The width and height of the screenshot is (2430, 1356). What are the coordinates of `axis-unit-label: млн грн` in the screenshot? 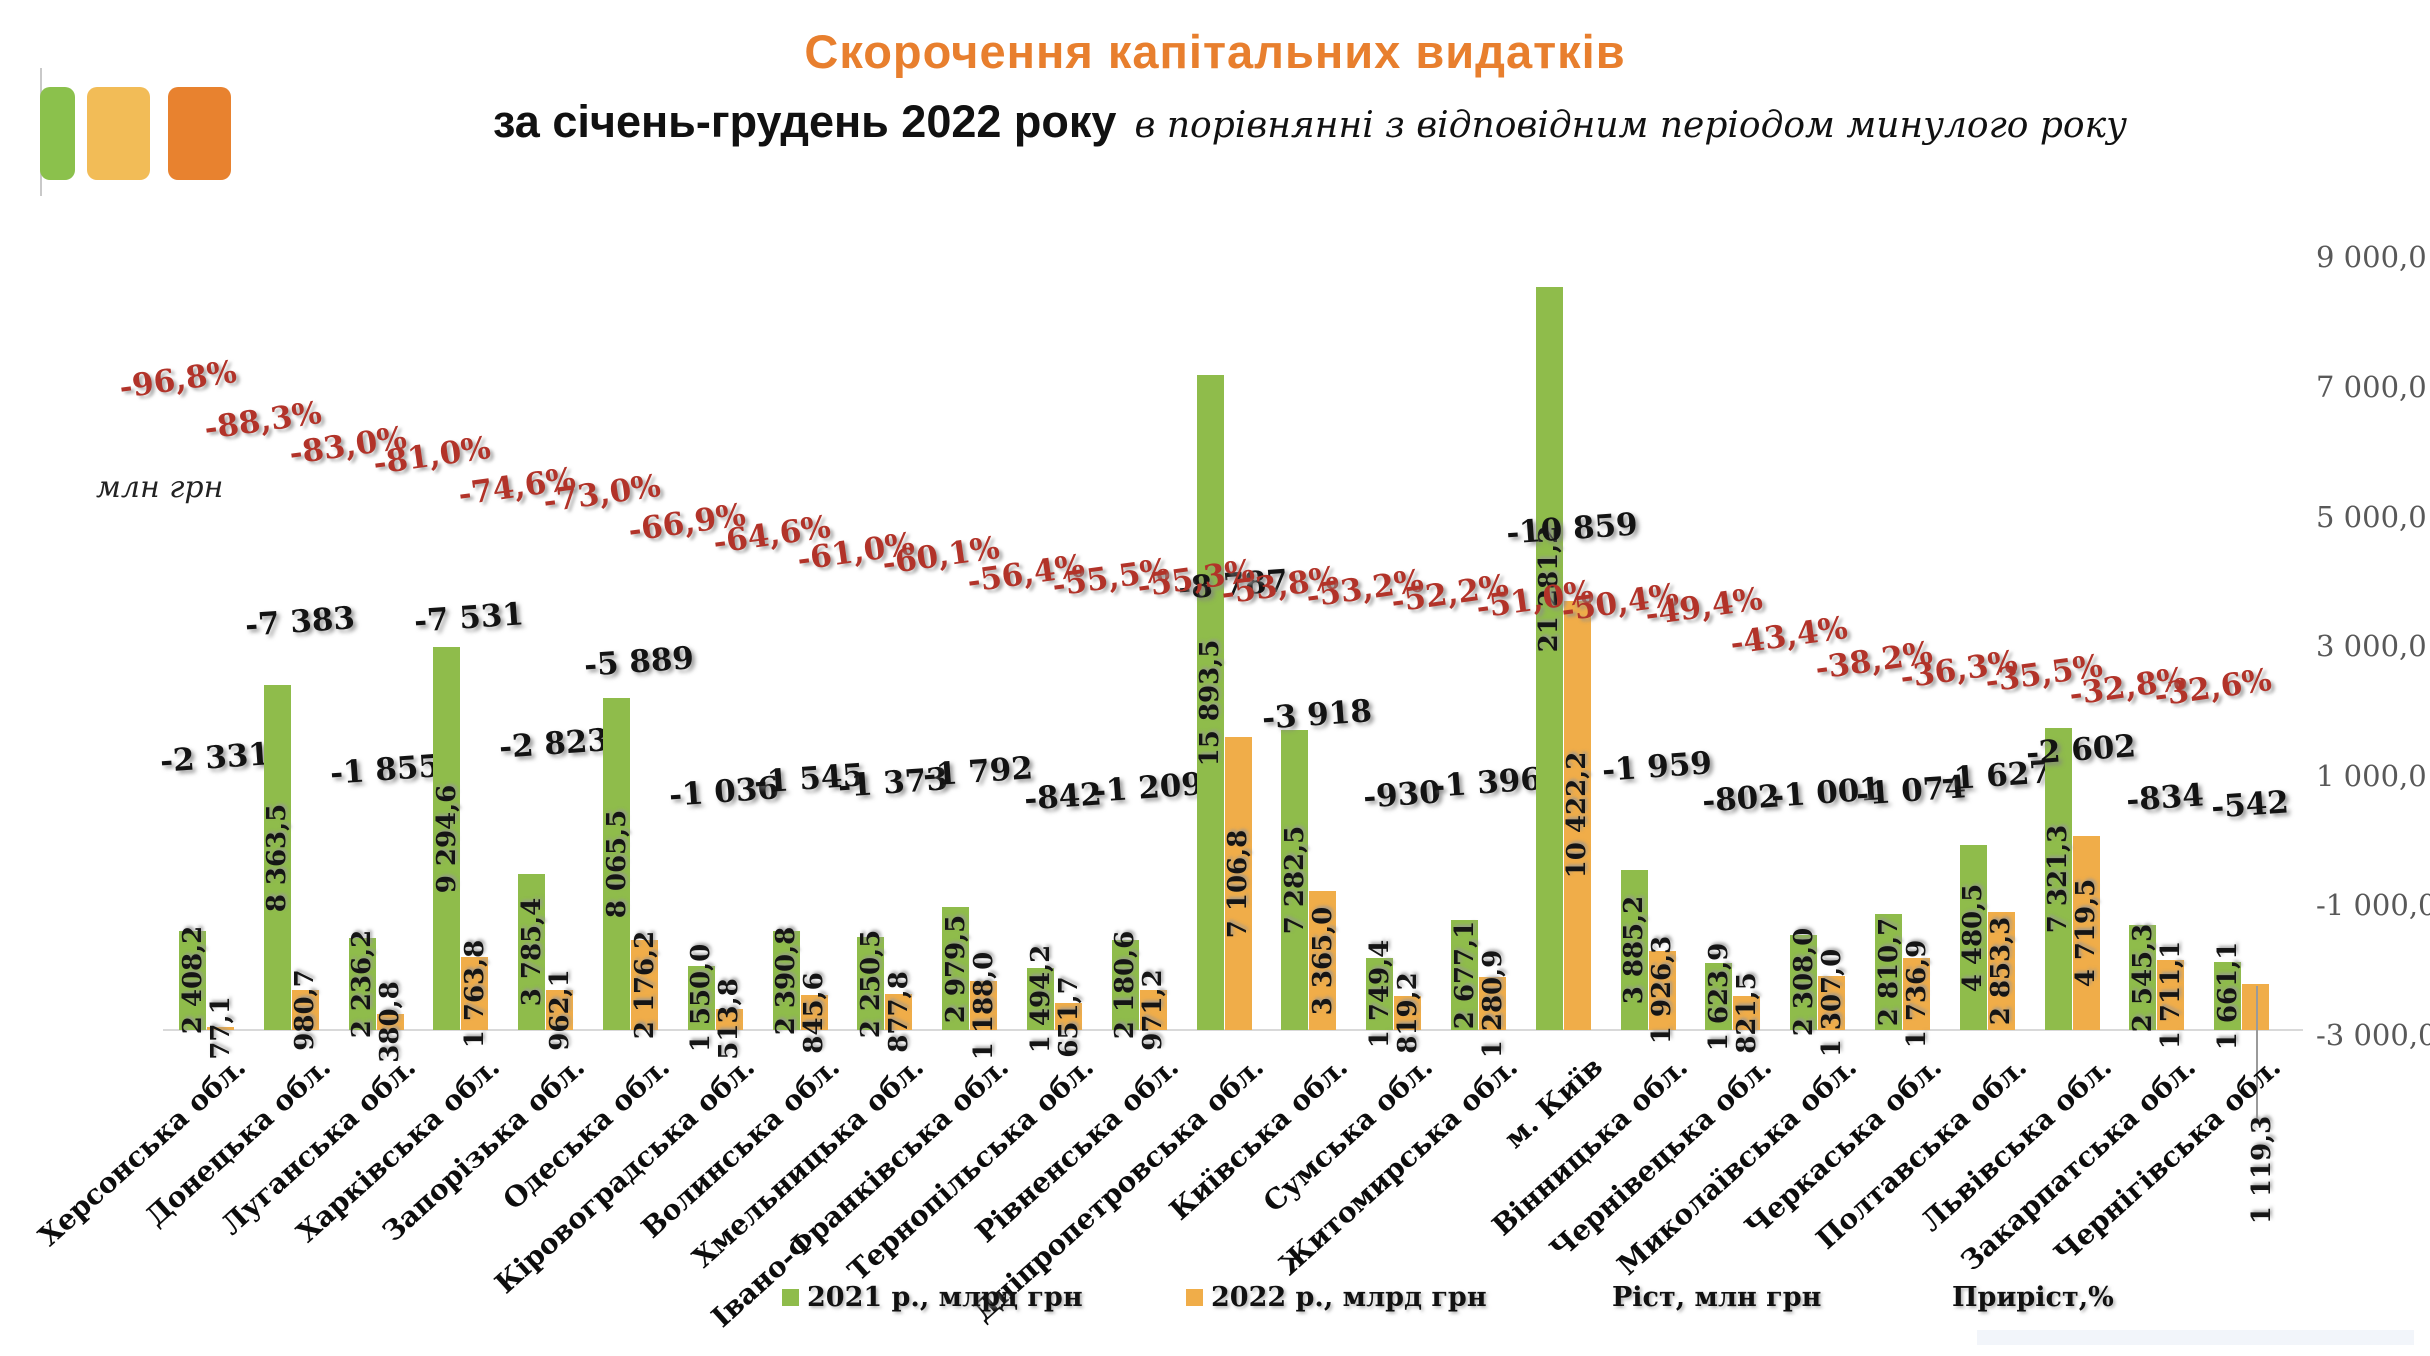 It's located at (160, 487).